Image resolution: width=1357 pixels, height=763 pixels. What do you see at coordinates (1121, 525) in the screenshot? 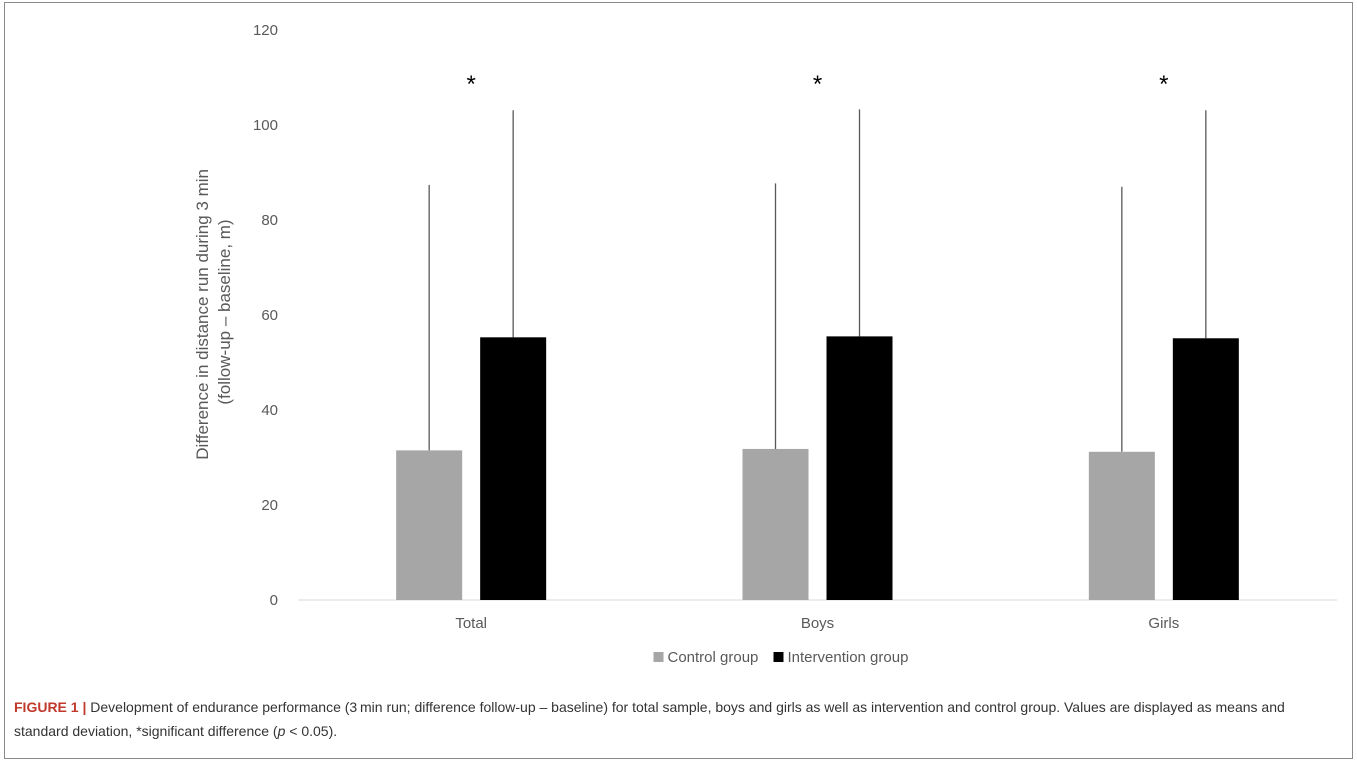
I see `bar-control-group-girls` at bounding box center [1121, 525].